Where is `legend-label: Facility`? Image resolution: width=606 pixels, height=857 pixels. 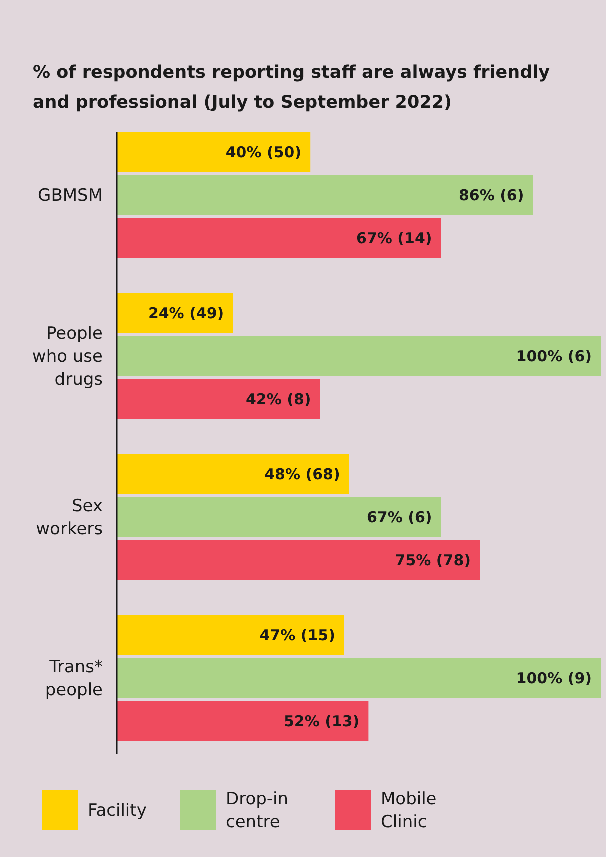 legend-label: Facility is located at coordinates (117, 810).